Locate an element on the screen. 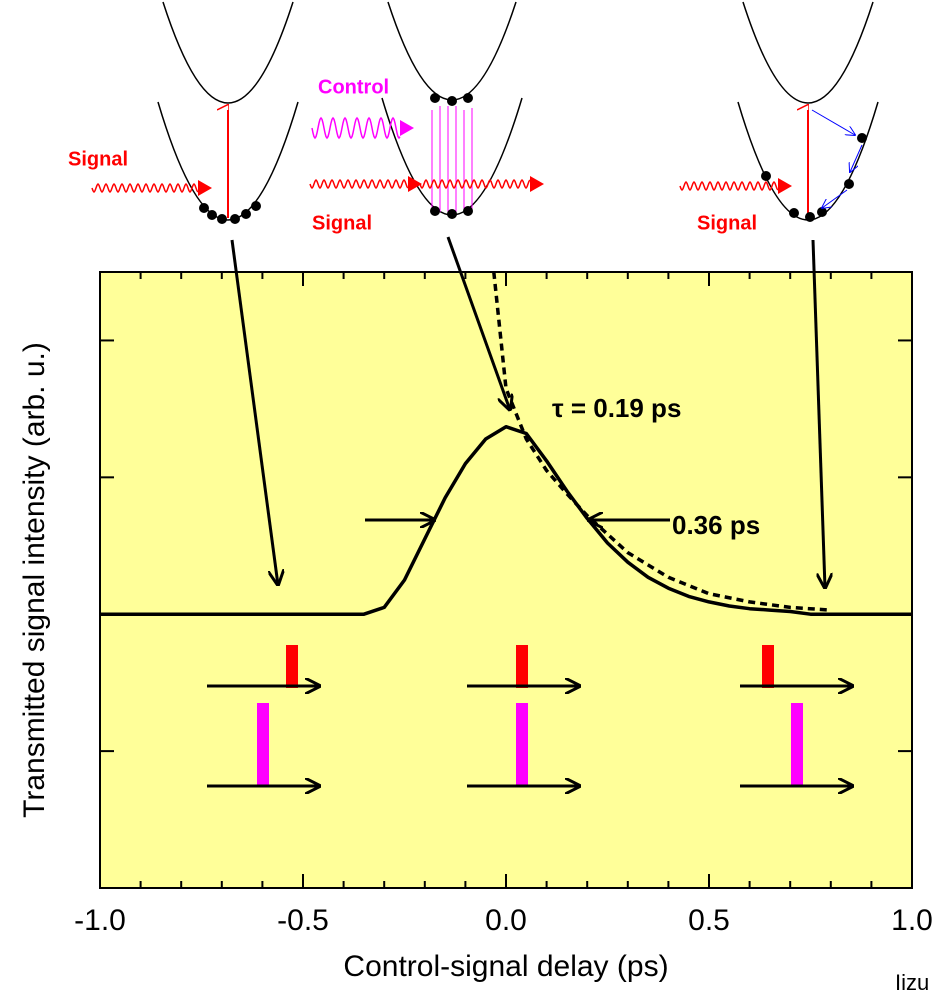  x-tick-label: 0.5 is located at coordinates (709, 920).